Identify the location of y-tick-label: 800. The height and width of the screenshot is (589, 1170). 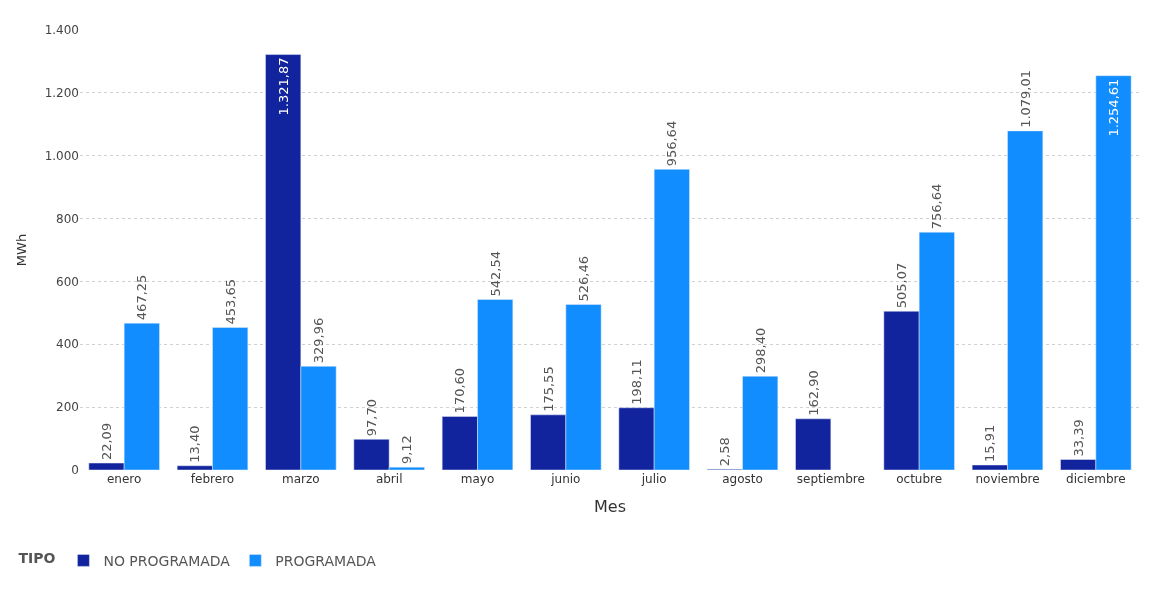
(67, 218).